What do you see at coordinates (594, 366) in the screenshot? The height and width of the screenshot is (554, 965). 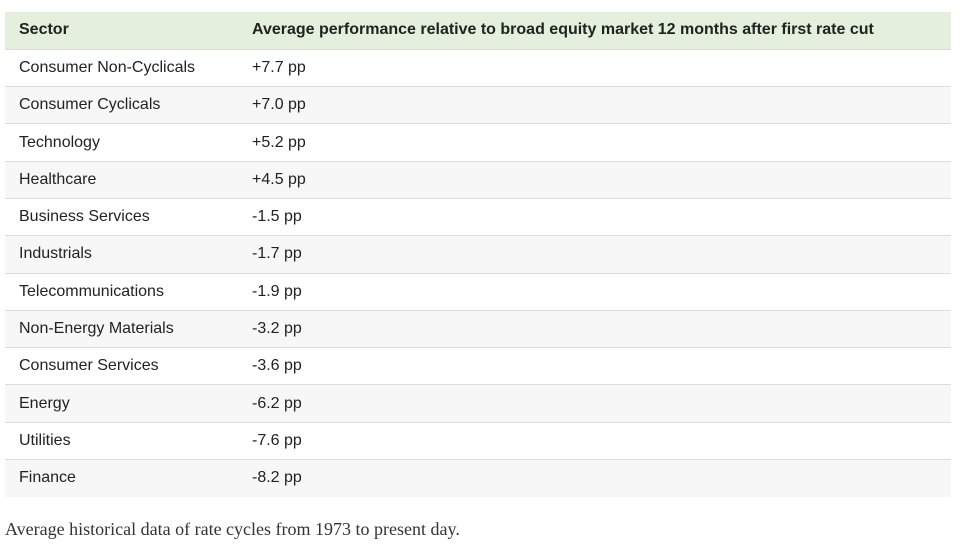 I see `performance-cell: -3.6 pp` at bounding box center [594, 366].